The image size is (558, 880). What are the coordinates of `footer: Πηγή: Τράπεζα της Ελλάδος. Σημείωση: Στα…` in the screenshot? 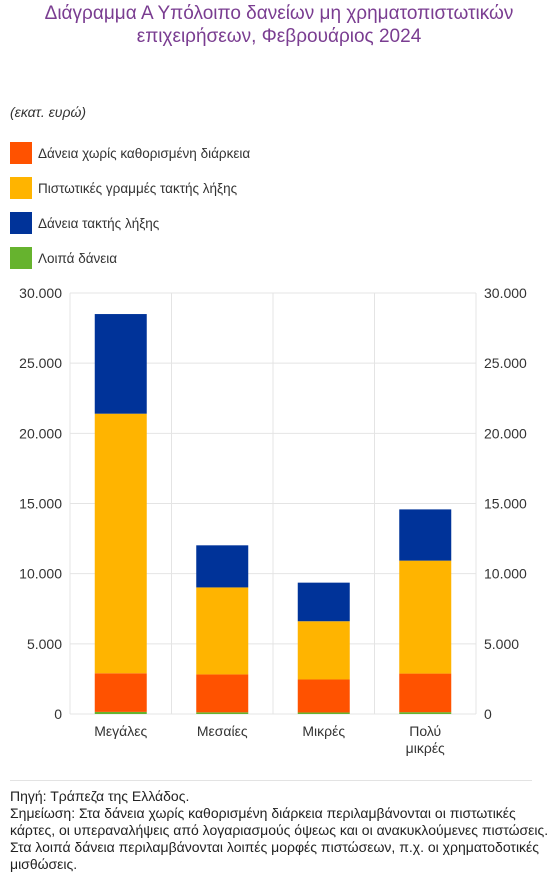 It's located at (280, 830).